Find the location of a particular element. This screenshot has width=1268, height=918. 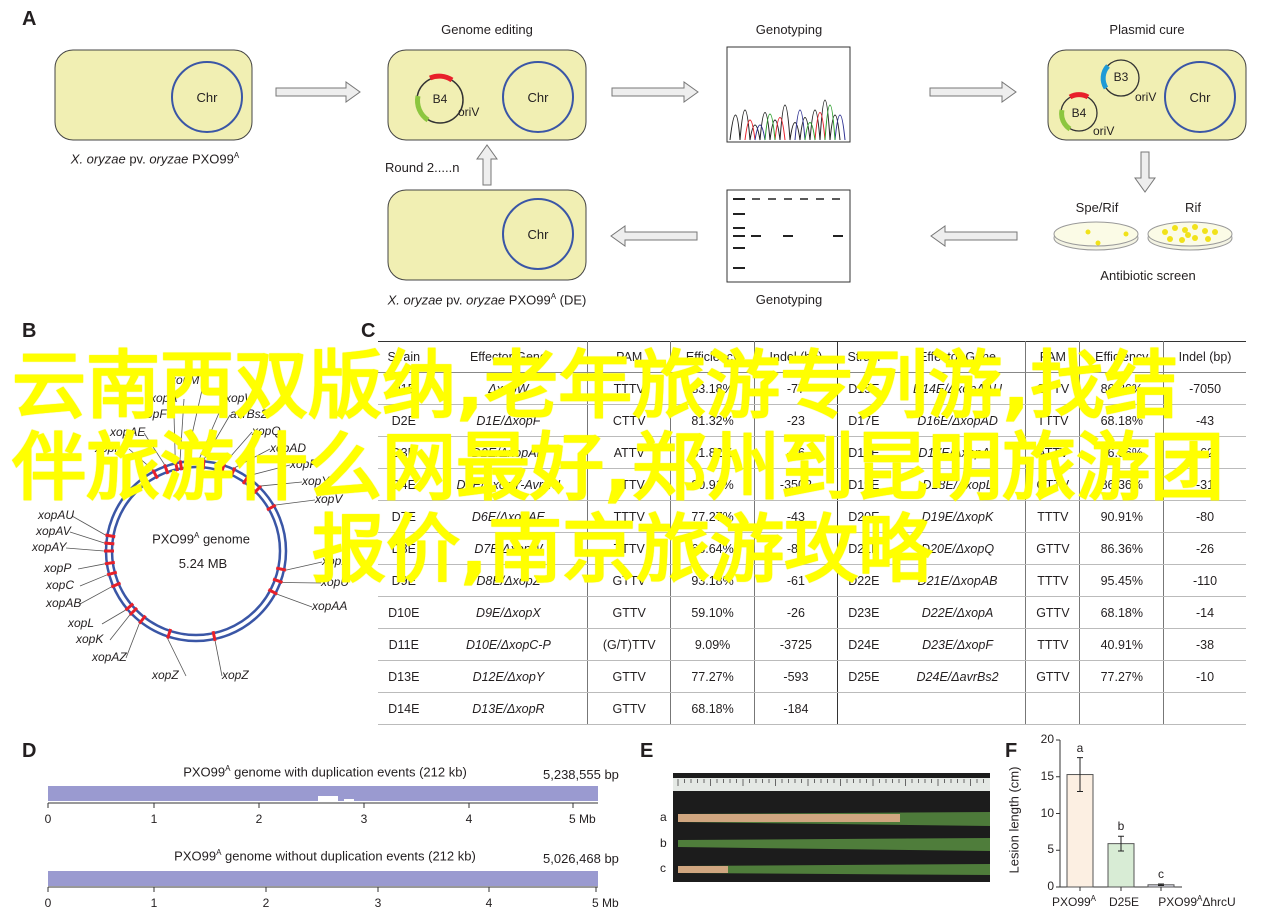

table-cell: 9.09% is located at coordinates (712, 644).